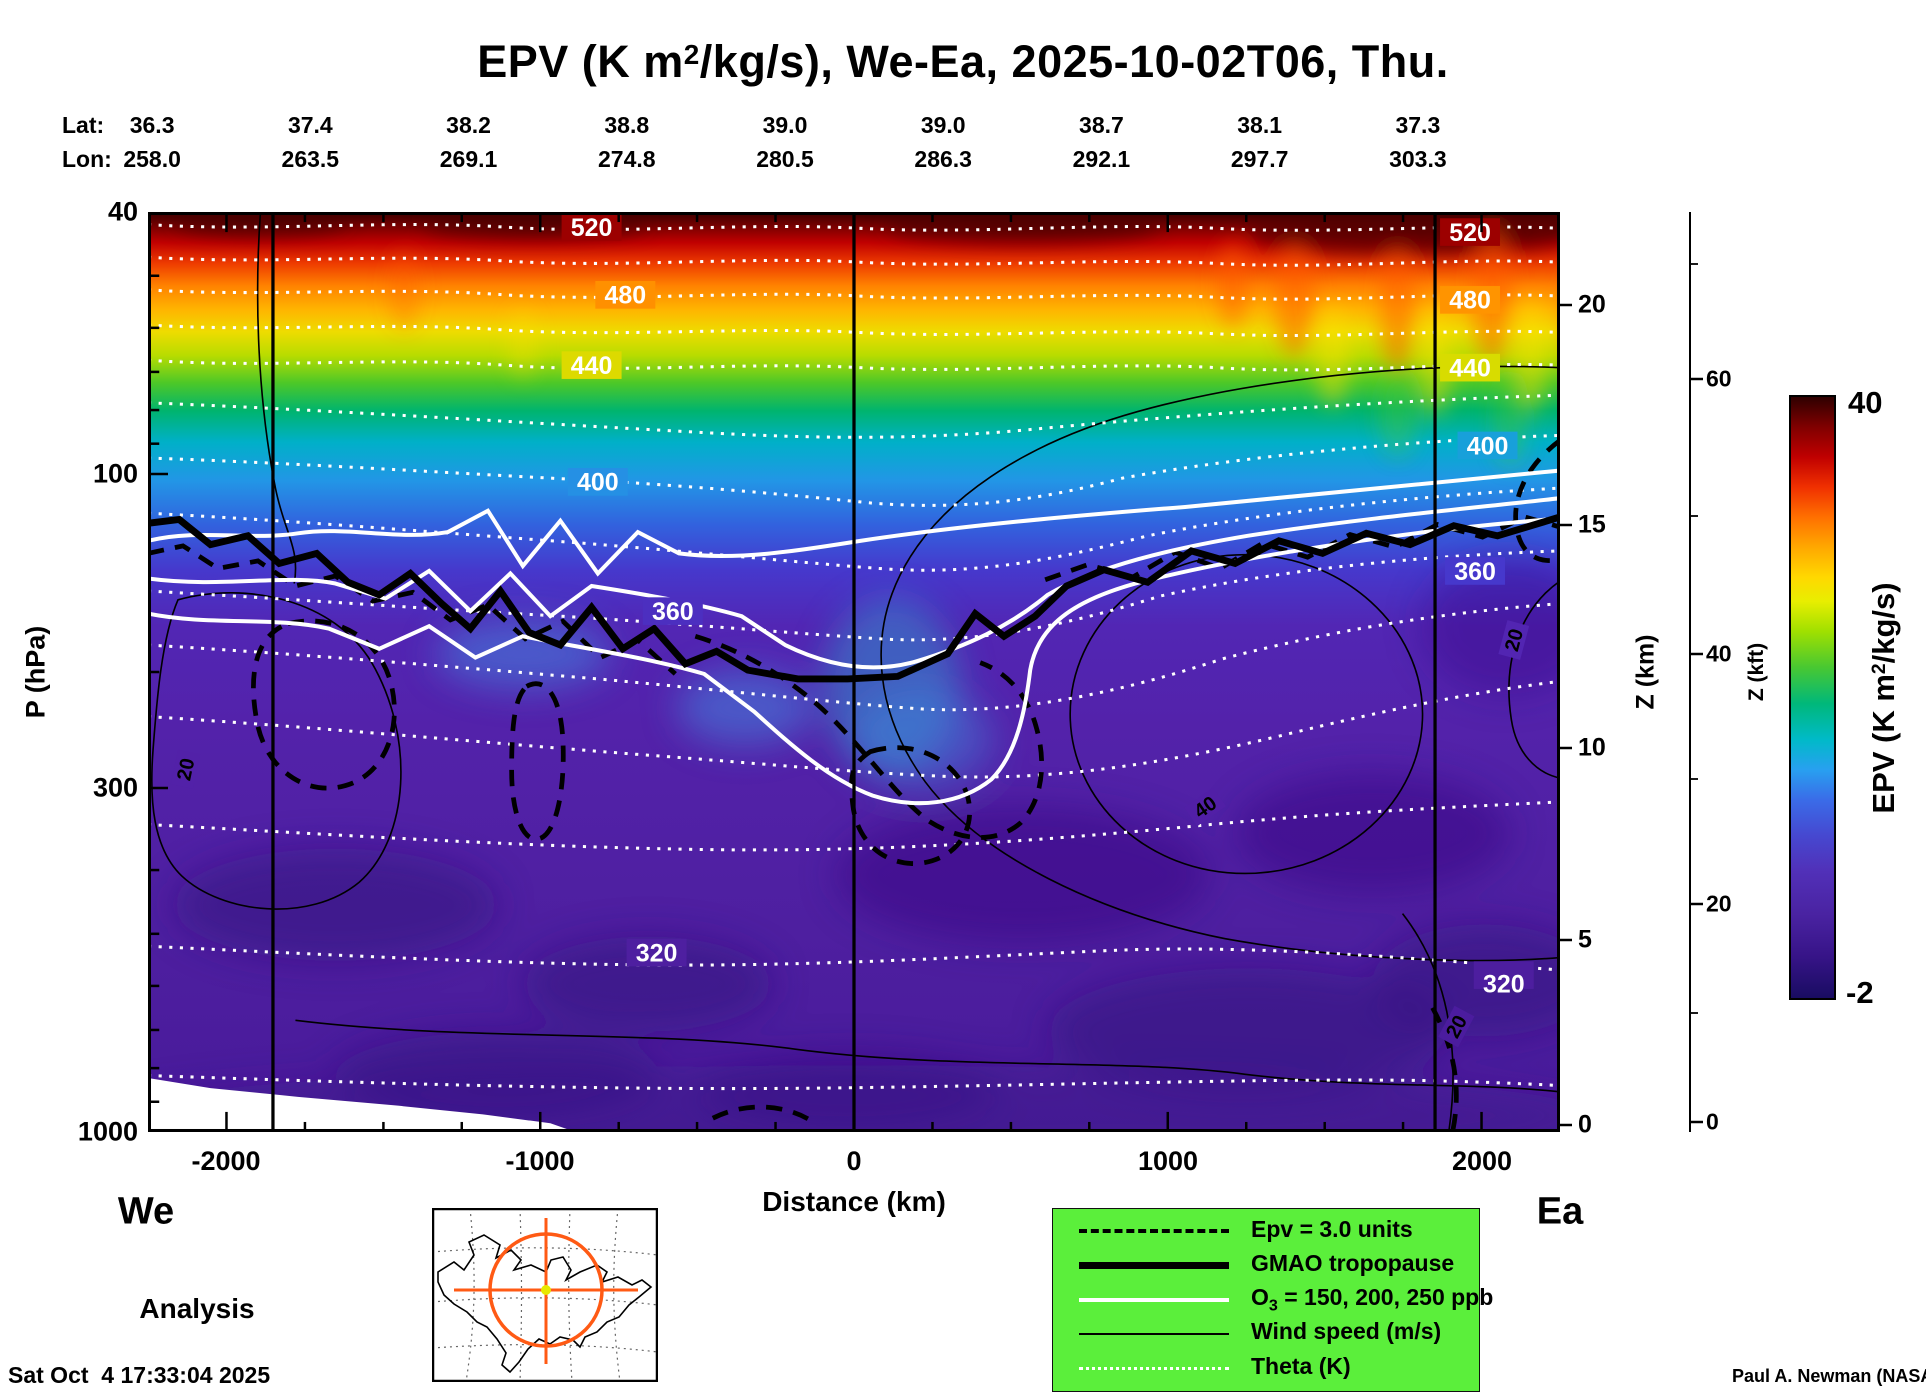 The height and width of the screenshot is (1394, 1926). What do you see at coordinates (1154, 1266) in the screenshot?
I see `tropopause-line-sample` at bounding box center [1154, 1266].